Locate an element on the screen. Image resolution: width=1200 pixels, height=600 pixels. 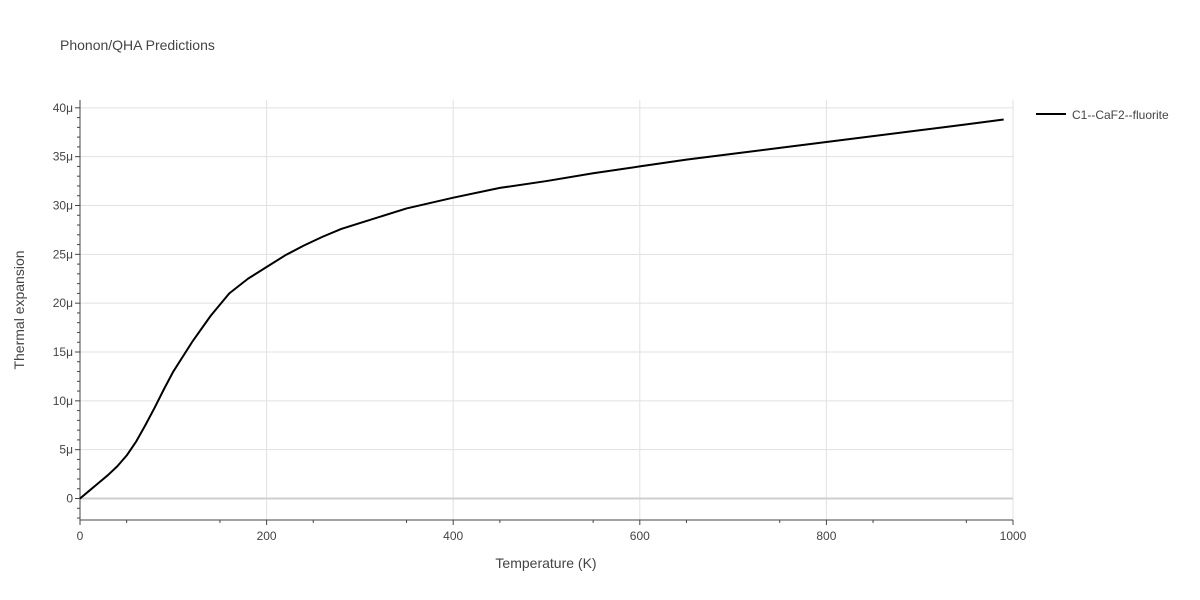
y-tick-label: 20μ is located at coordinates (63, 303).